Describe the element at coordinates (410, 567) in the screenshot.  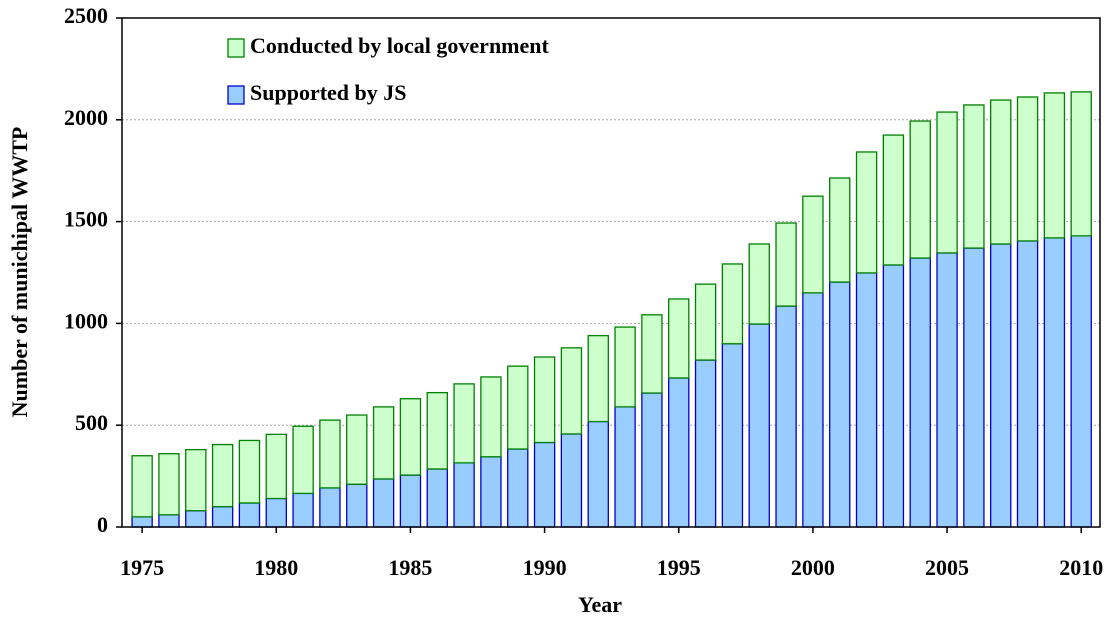
I see `x-tick-label: 1985` at that location.